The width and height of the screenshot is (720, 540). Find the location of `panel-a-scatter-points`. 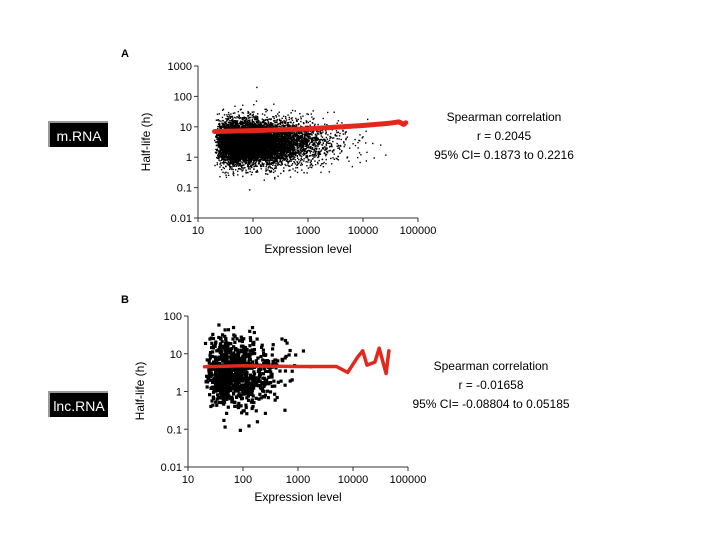

panel-a-scatter-points is located at coordinates (300, 138).